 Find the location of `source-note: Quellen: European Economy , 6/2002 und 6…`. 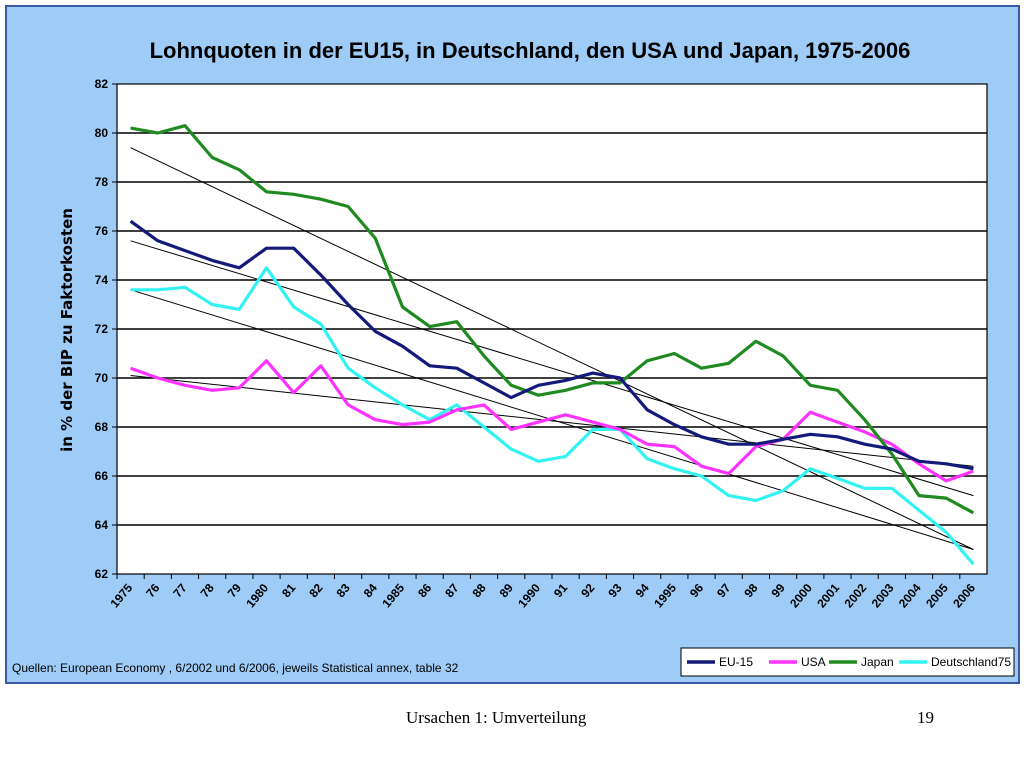

source-note: Quellen: European Economy , 6/2002 und 6… is located at coordinates (235, 668).